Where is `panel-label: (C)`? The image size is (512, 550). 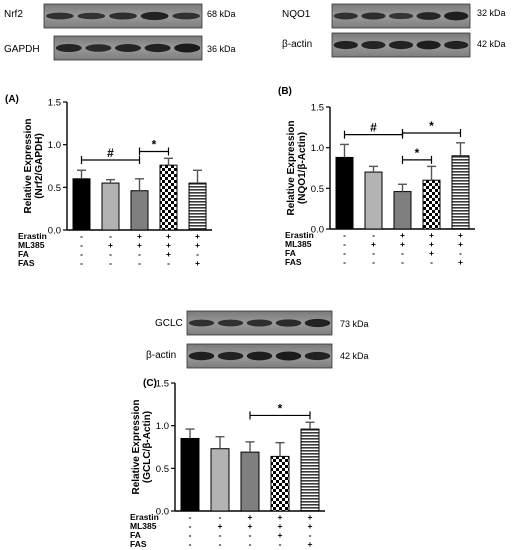 panel-label: (C) is located at coordinates (150, 383).